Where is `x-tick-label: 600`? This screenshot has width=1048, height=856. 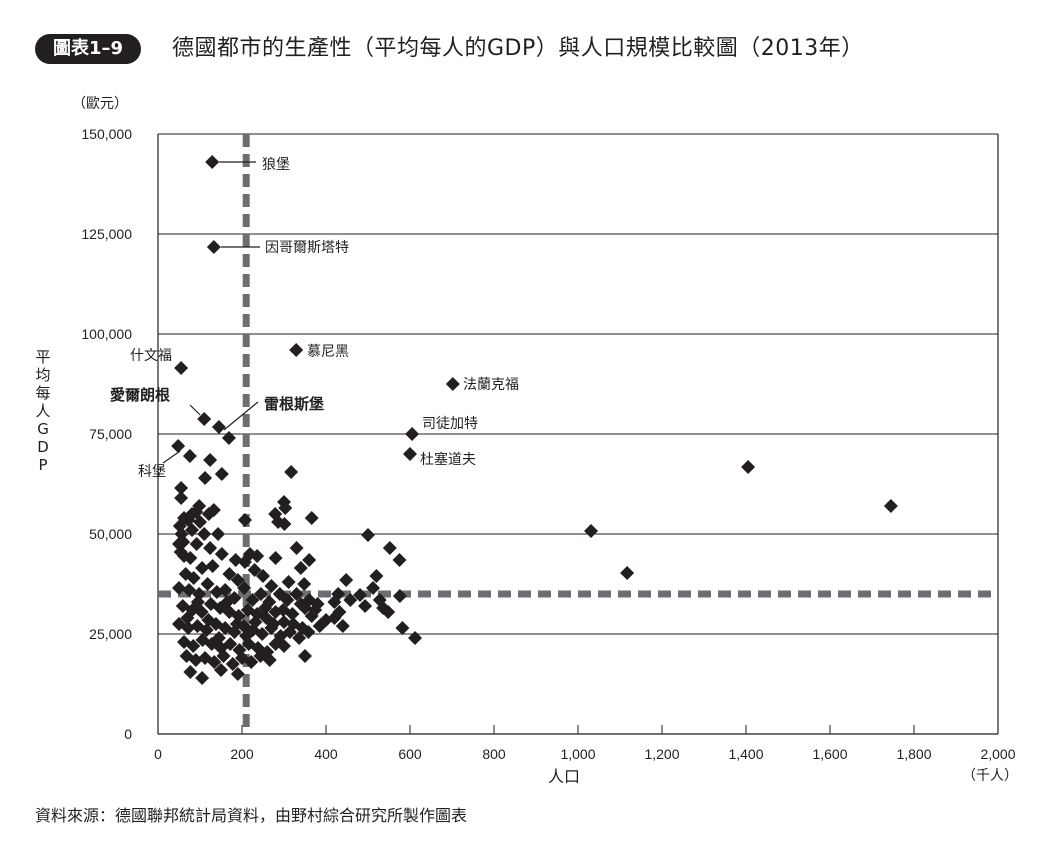
x-tick-label: 600 is located at coordinates (410, 754).